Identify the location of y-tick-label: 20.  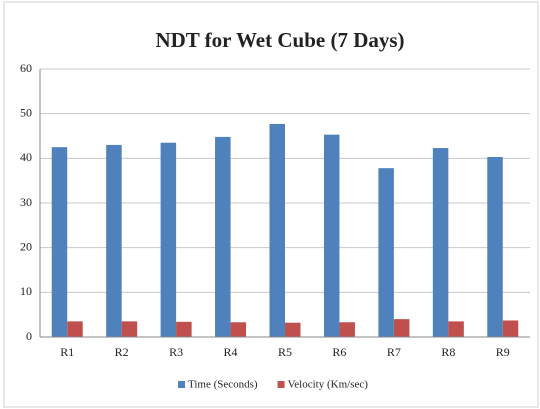
(26, 246).